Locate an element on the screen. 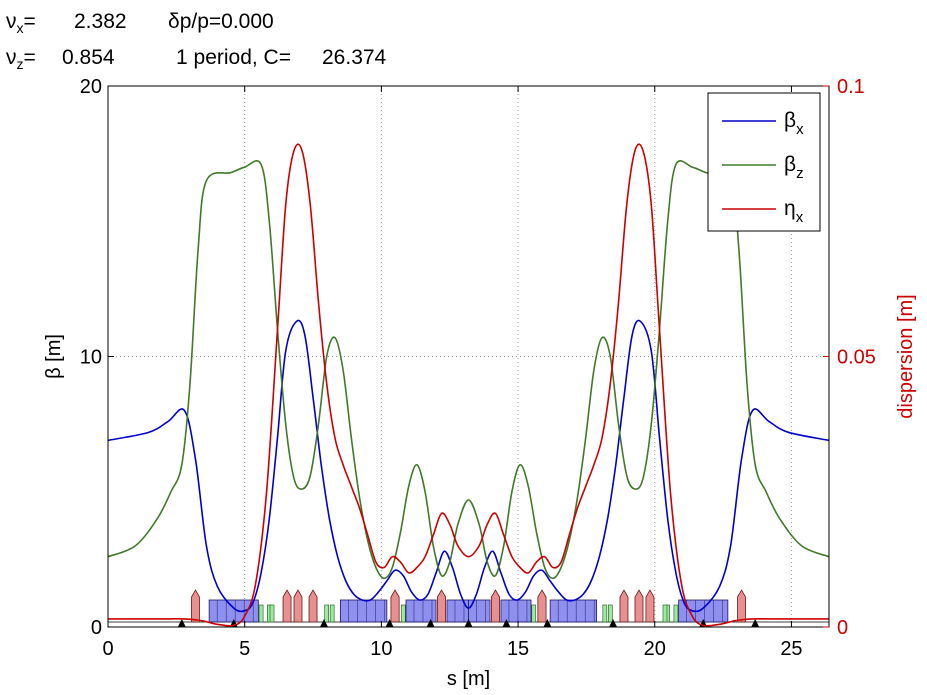 This screenshot has width=927, height=695. y2-tick-label: 0.1 is located at coordinates (851, 87).